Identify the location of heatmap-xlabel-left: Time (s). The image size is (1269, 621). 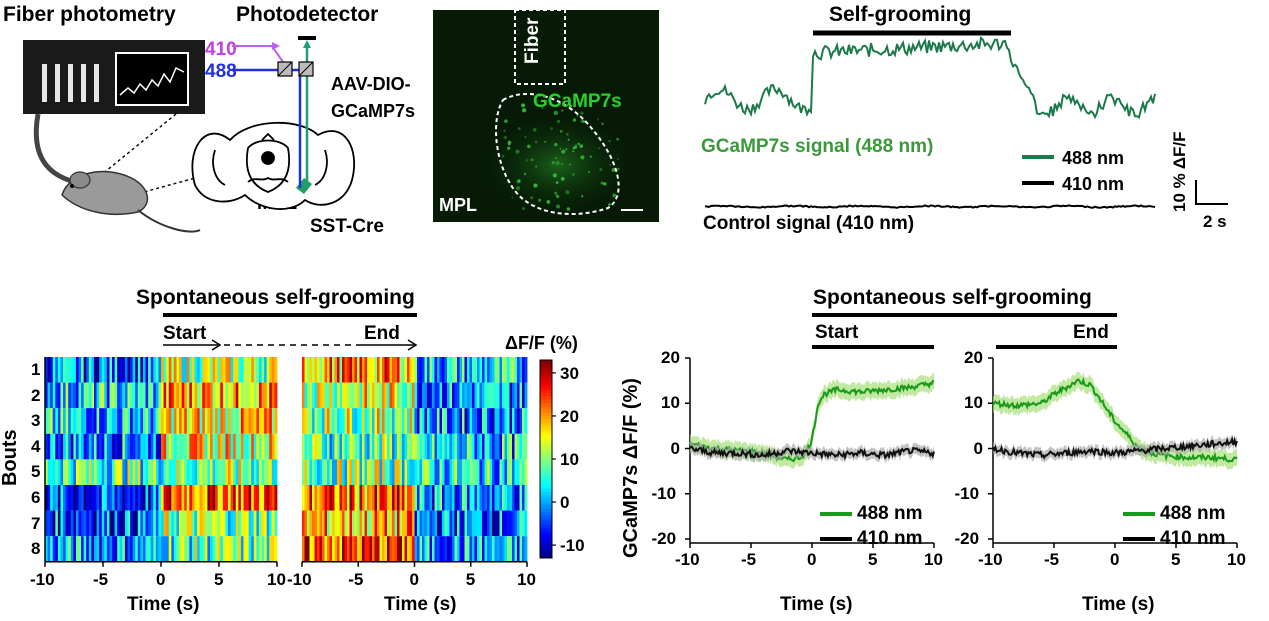
(163, 604).